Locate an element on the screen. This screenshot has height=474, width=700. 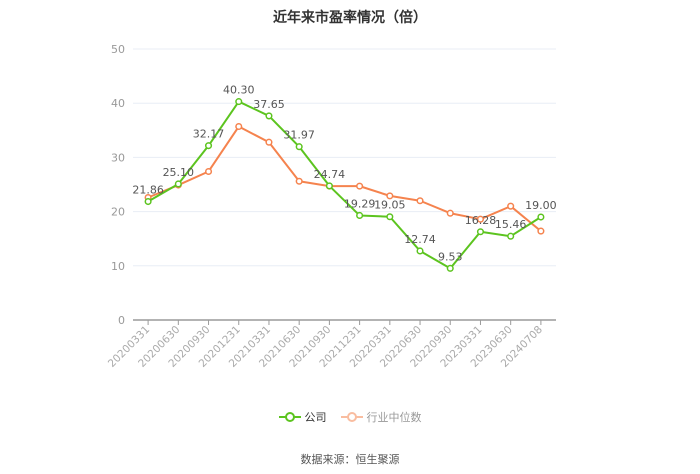
data-source: 数据来源：恒生聚源 is located at coordinates (350, 459).